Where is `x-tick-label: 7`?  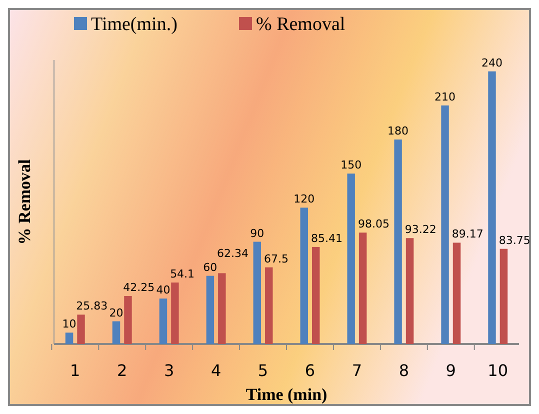 x-tick-label: 7 is located at coordinates (357, 370).